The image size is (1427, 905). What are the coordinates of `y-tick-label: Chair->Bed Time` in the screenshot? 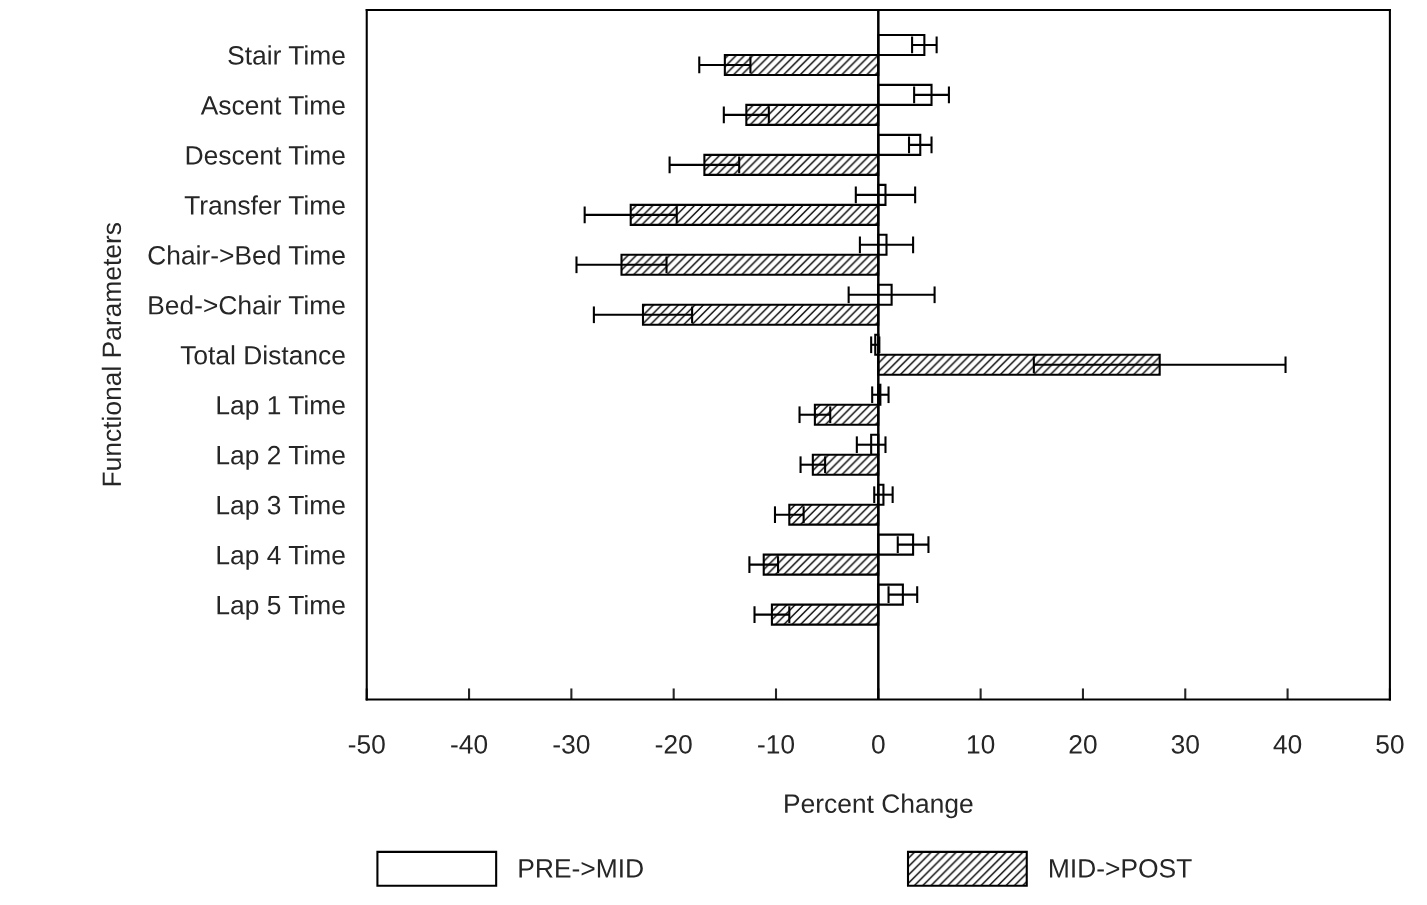 It's located at (246, 255).